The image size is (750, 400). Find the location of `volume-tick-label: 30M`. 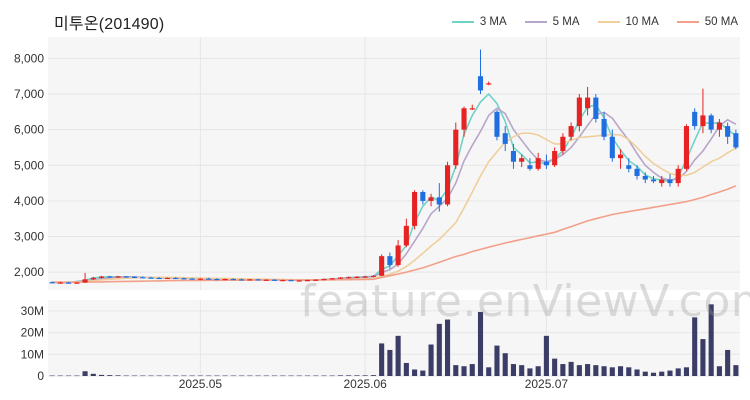

volume-tick-label: 30M is located at coordinates (32, 311).